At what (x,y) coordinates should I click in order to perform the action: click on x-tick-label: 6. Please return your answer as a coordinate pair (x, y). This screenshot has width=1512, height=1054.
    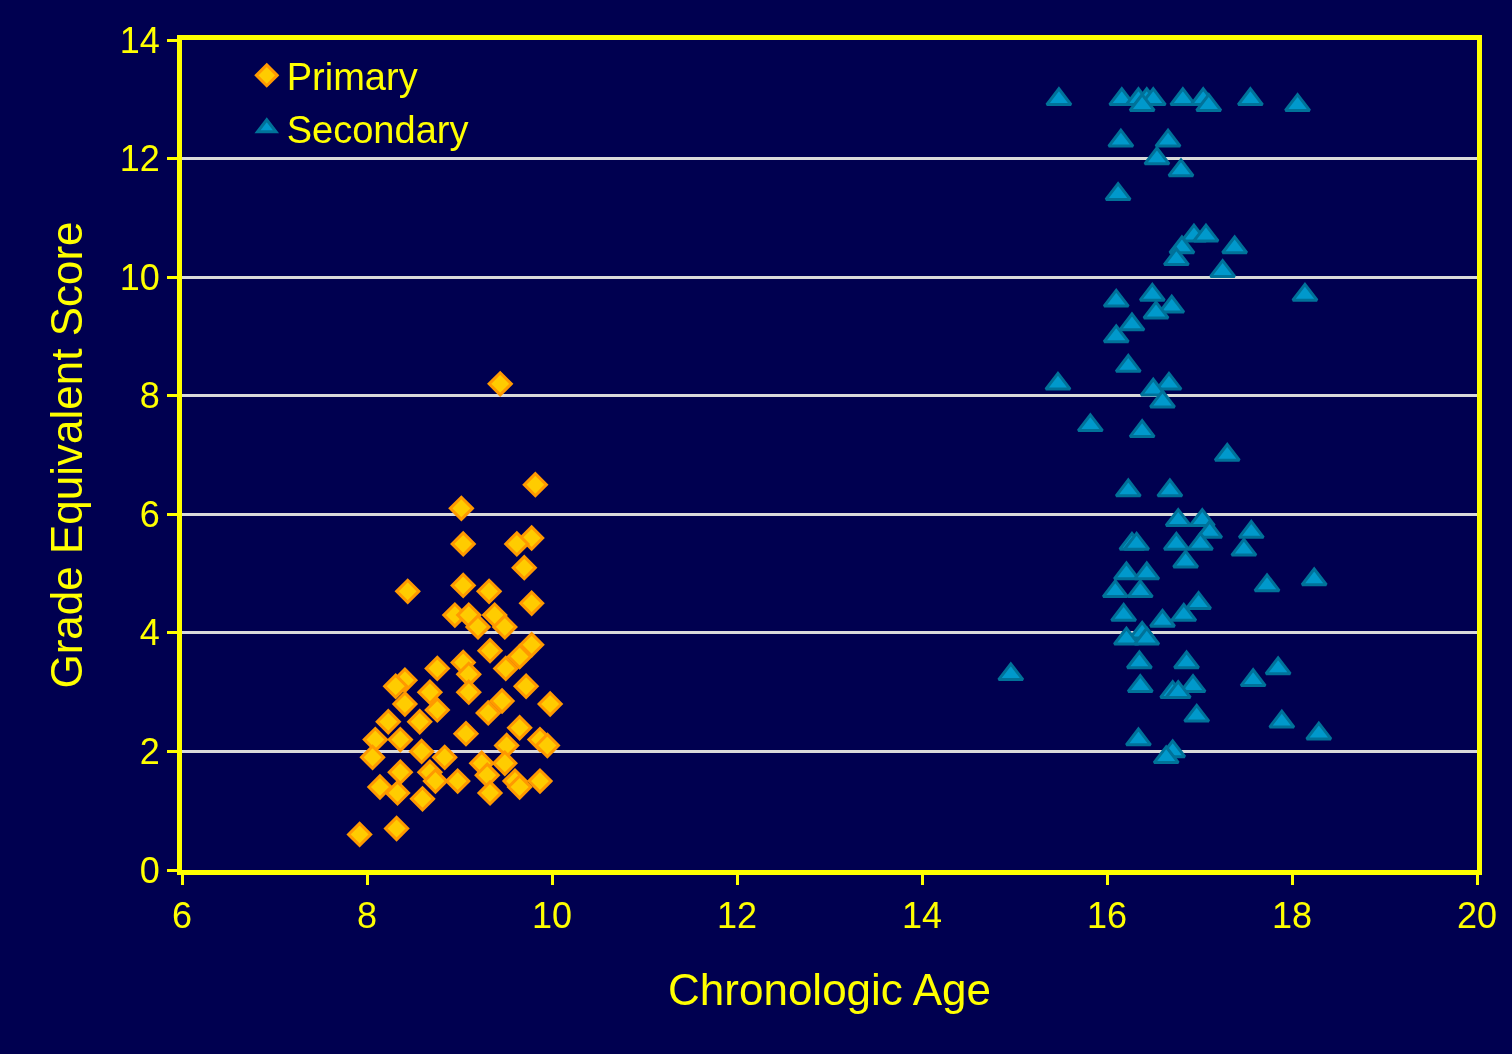
    Looking at the image, I should click on (182, 916).